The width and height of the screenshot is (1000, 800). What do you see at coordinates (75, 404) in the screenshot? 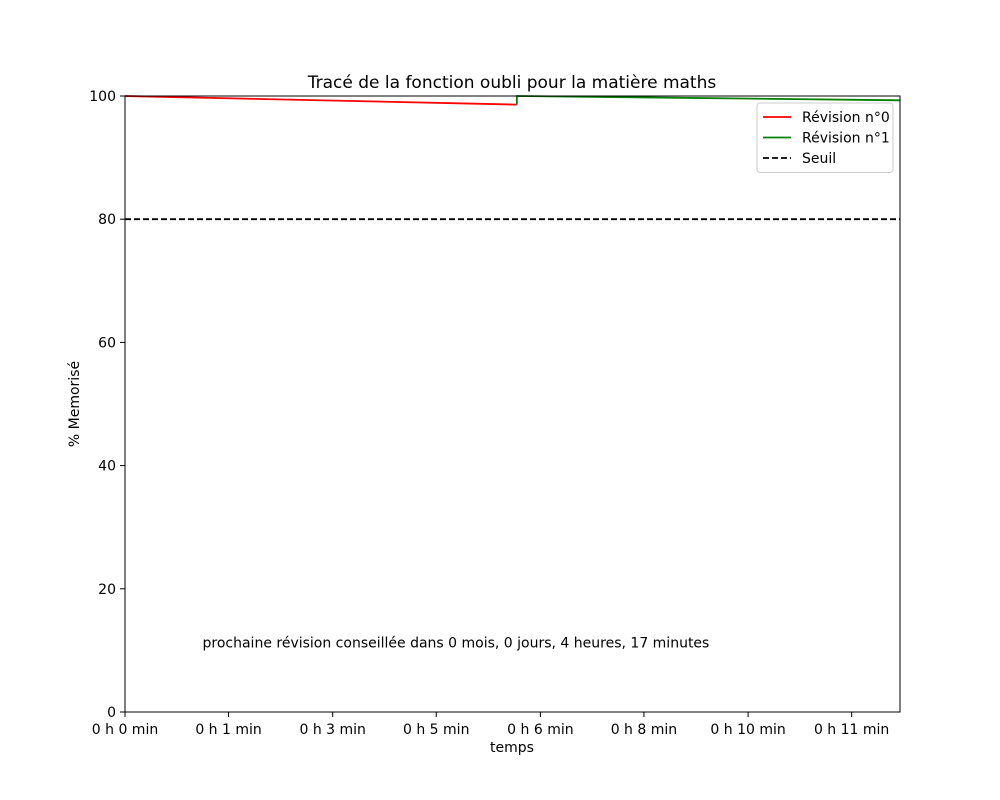
I see `y-axis-label: % Memorisé` at bounding box center [75, 404].